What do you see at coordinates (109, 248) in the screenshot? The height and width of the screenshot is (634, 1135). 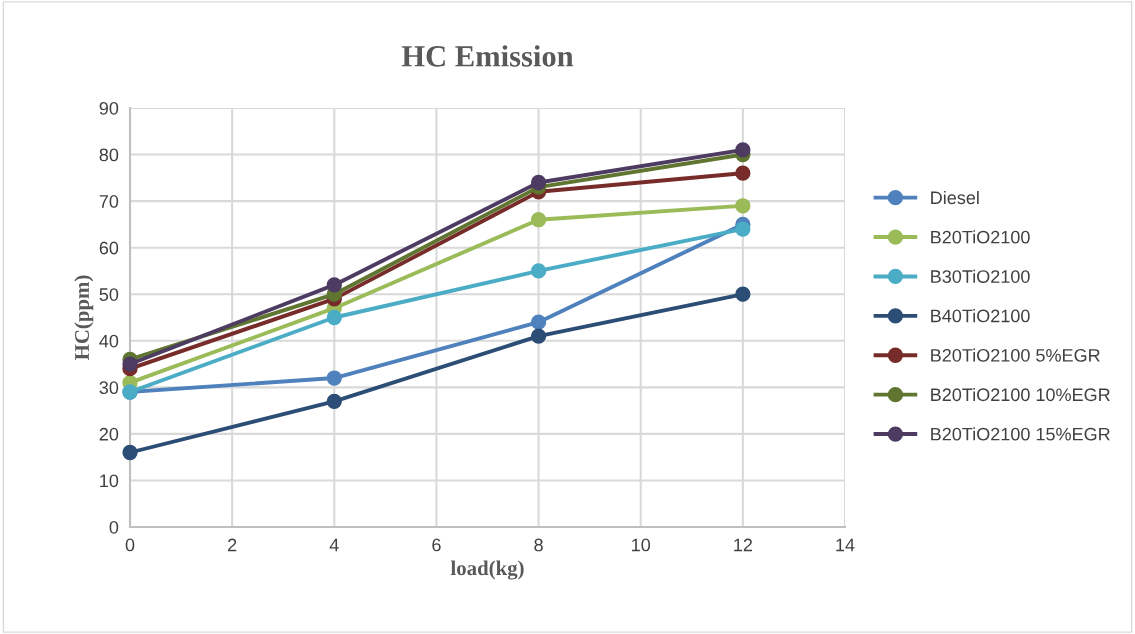 I see `y-tick-label: 60` at bounding box center [109, 248].